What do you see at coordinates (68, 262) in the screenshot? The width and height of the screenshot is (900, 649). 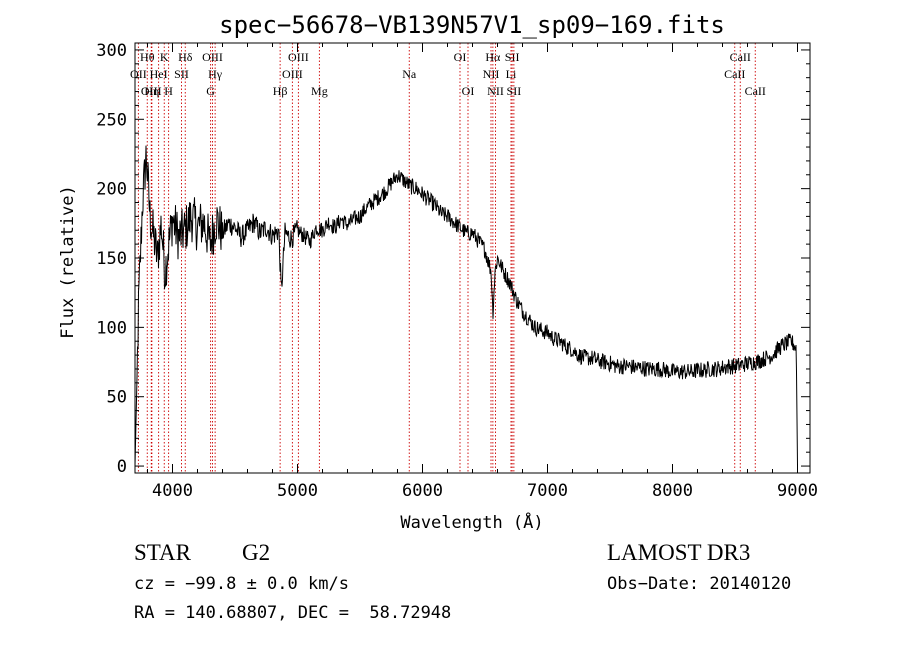 I see `y-axis-label: Flux (relative)` at bounding box center [68, 262].